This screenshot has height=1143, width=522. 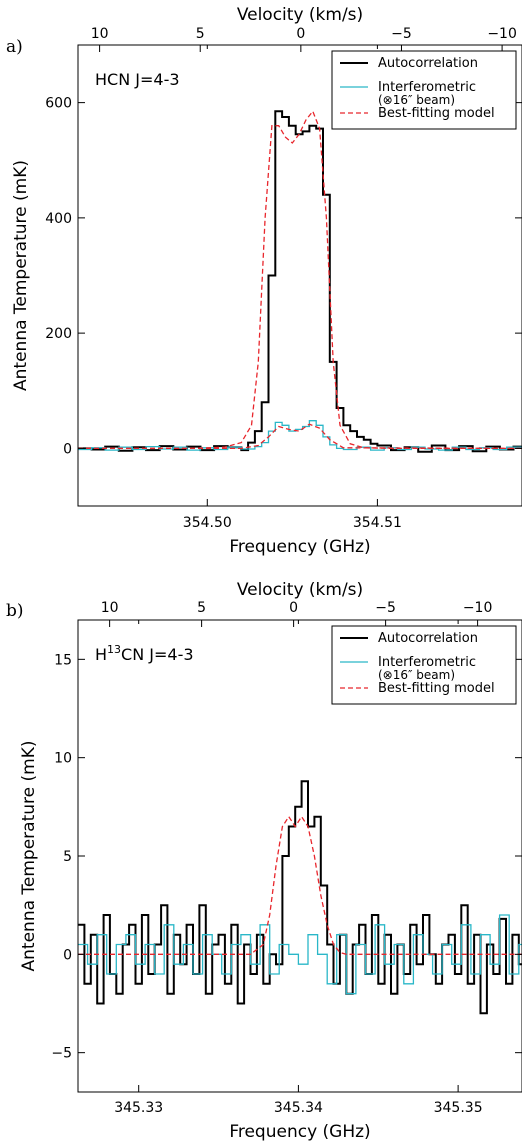 I want to click on y-tick-label: 200, so click(x=58, y=334).